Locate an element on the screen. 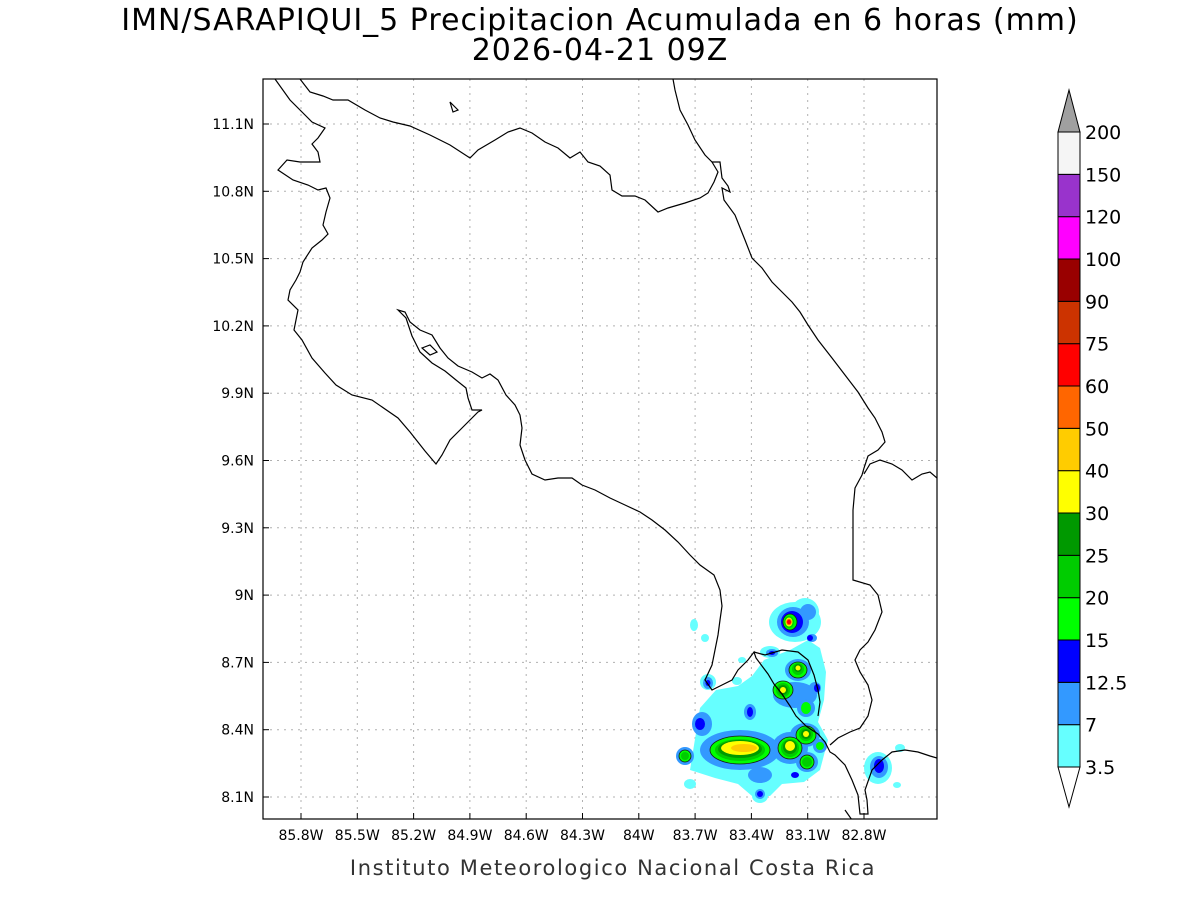  lon-tick-label: 84.9W is located at coordinates (469, 836).